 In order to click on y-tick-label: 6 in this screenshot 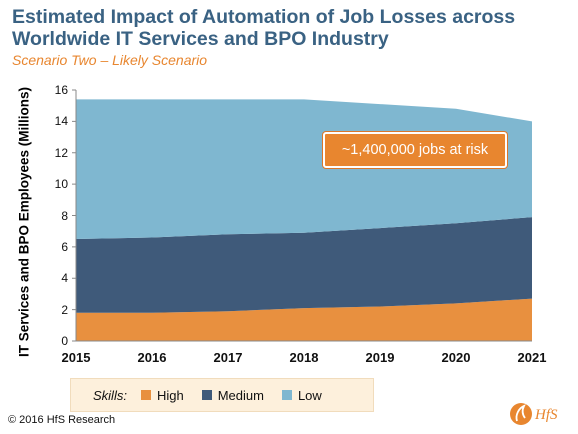, I will do `click(64, 246)`.